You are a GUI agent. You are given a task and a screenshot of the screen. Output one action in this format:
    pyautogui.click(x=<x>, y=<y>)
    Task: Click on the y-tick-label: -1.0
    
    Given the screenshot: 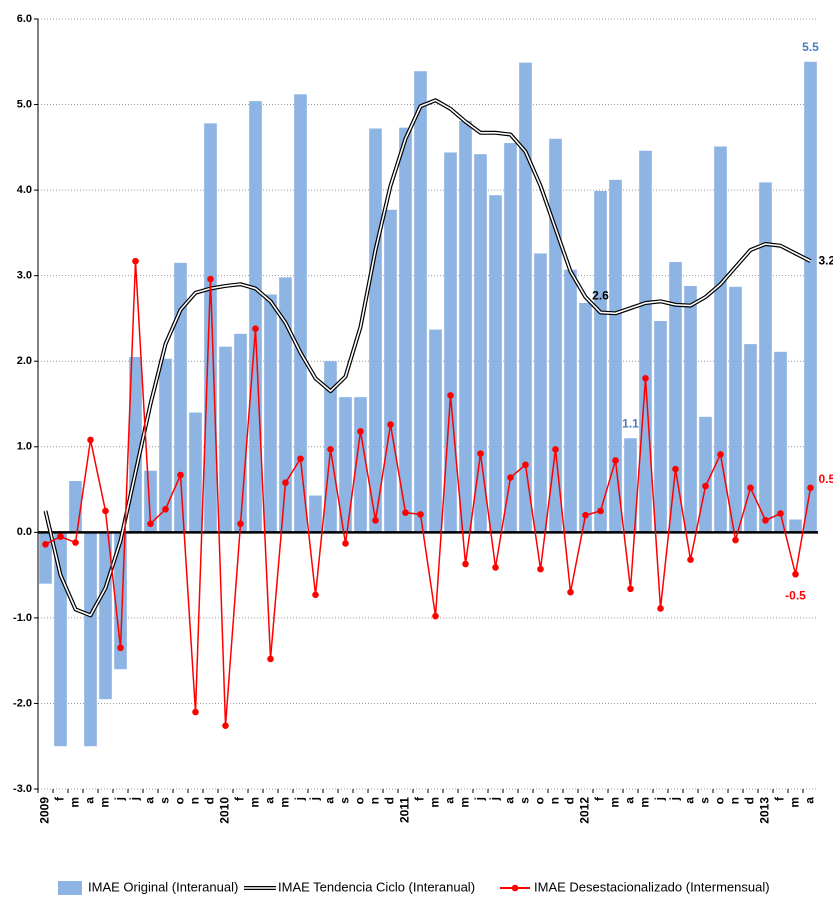 What is the action you would take?
    pyautogui.click(x=22, y=618)
    